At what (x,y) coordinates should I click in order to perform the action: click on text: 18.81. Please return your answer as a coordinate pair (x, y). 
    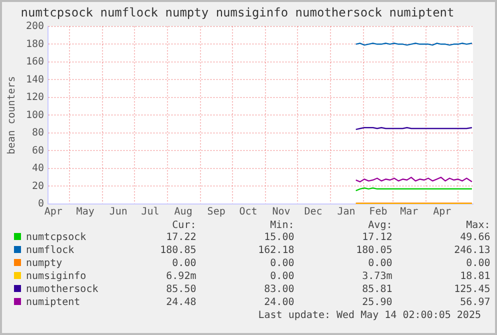
    Looking at the image, I should click on (475, 276).